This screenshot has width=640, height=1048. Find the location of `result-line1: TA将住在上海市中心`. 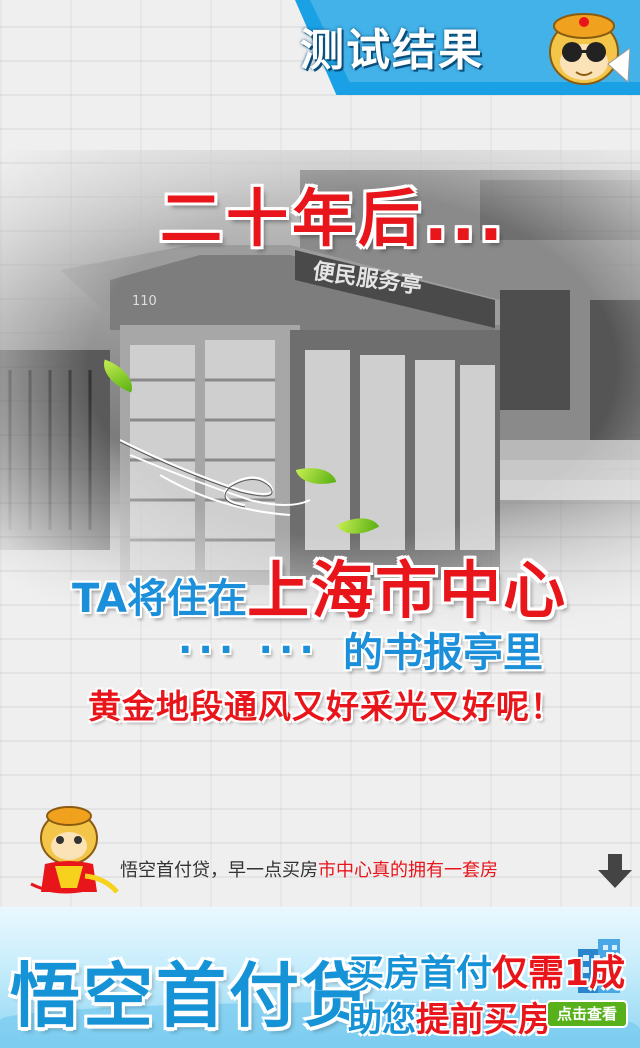

result-line1: TA将住在上海市中心 is located at coordinates (319, 585).